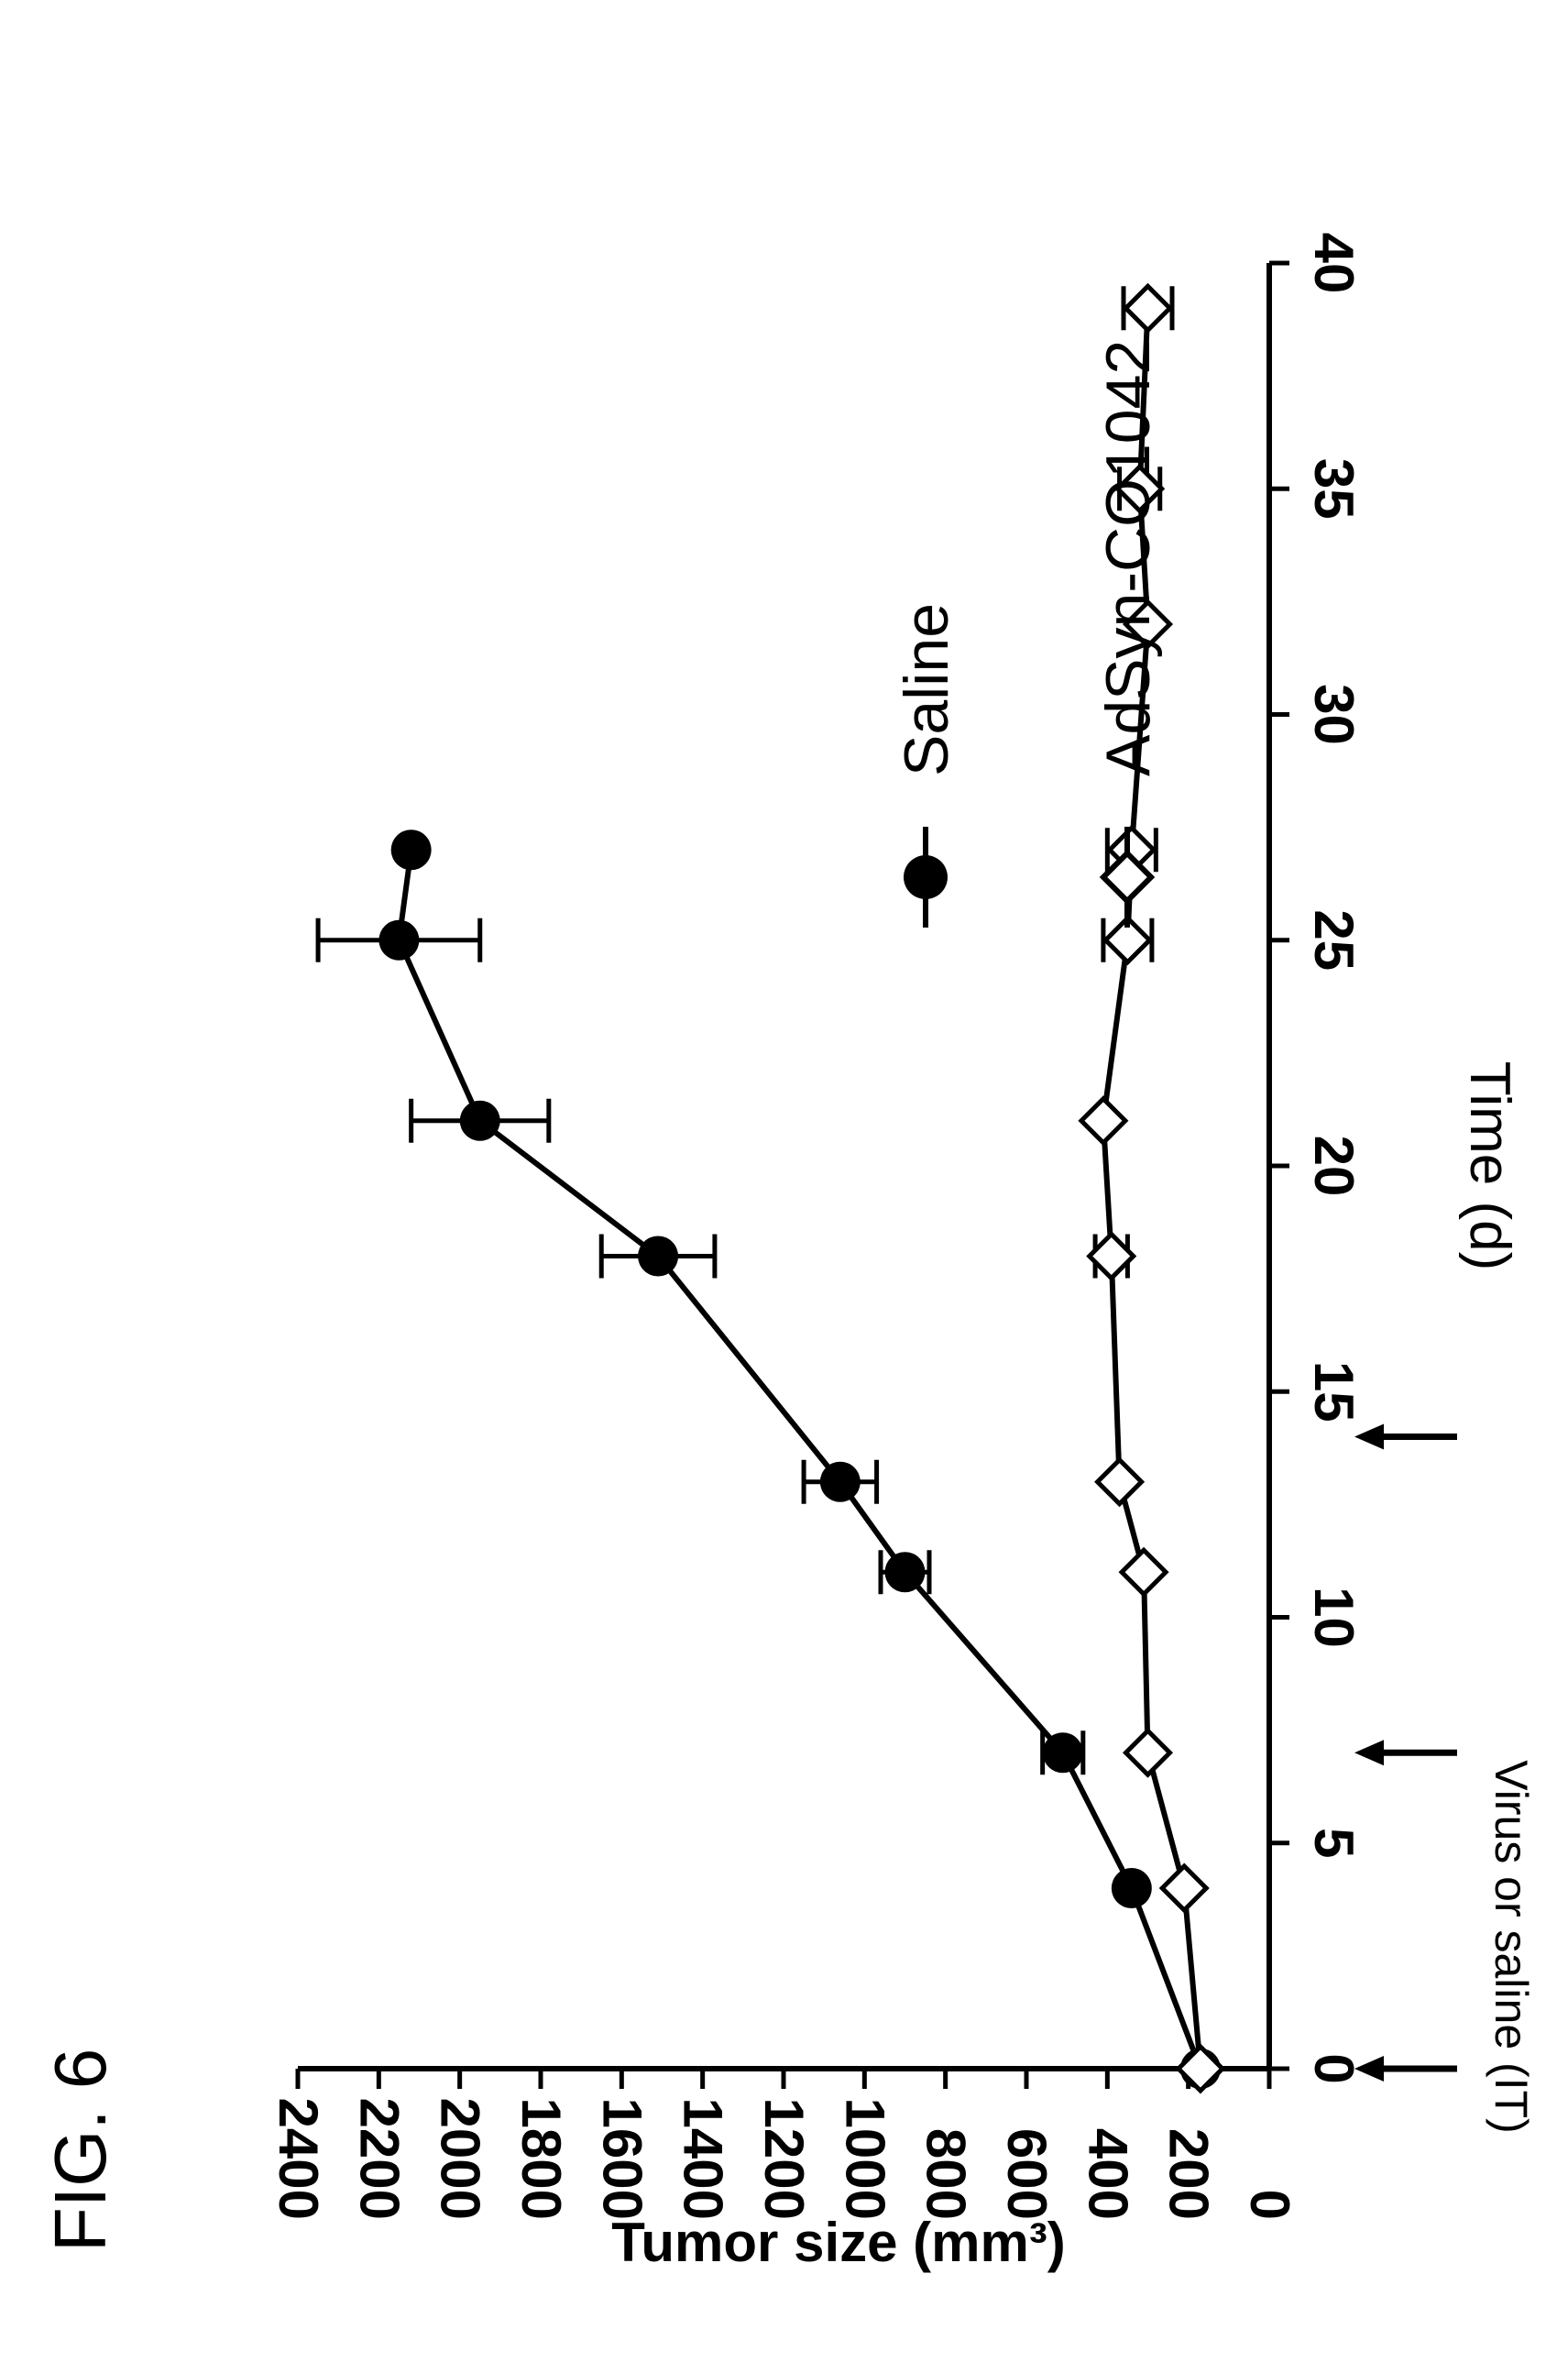  What do you see at coordinates (1269, 2205) in the screenshot?
I see `y-tick-label: 0` at bounding box center [1269, 2205].